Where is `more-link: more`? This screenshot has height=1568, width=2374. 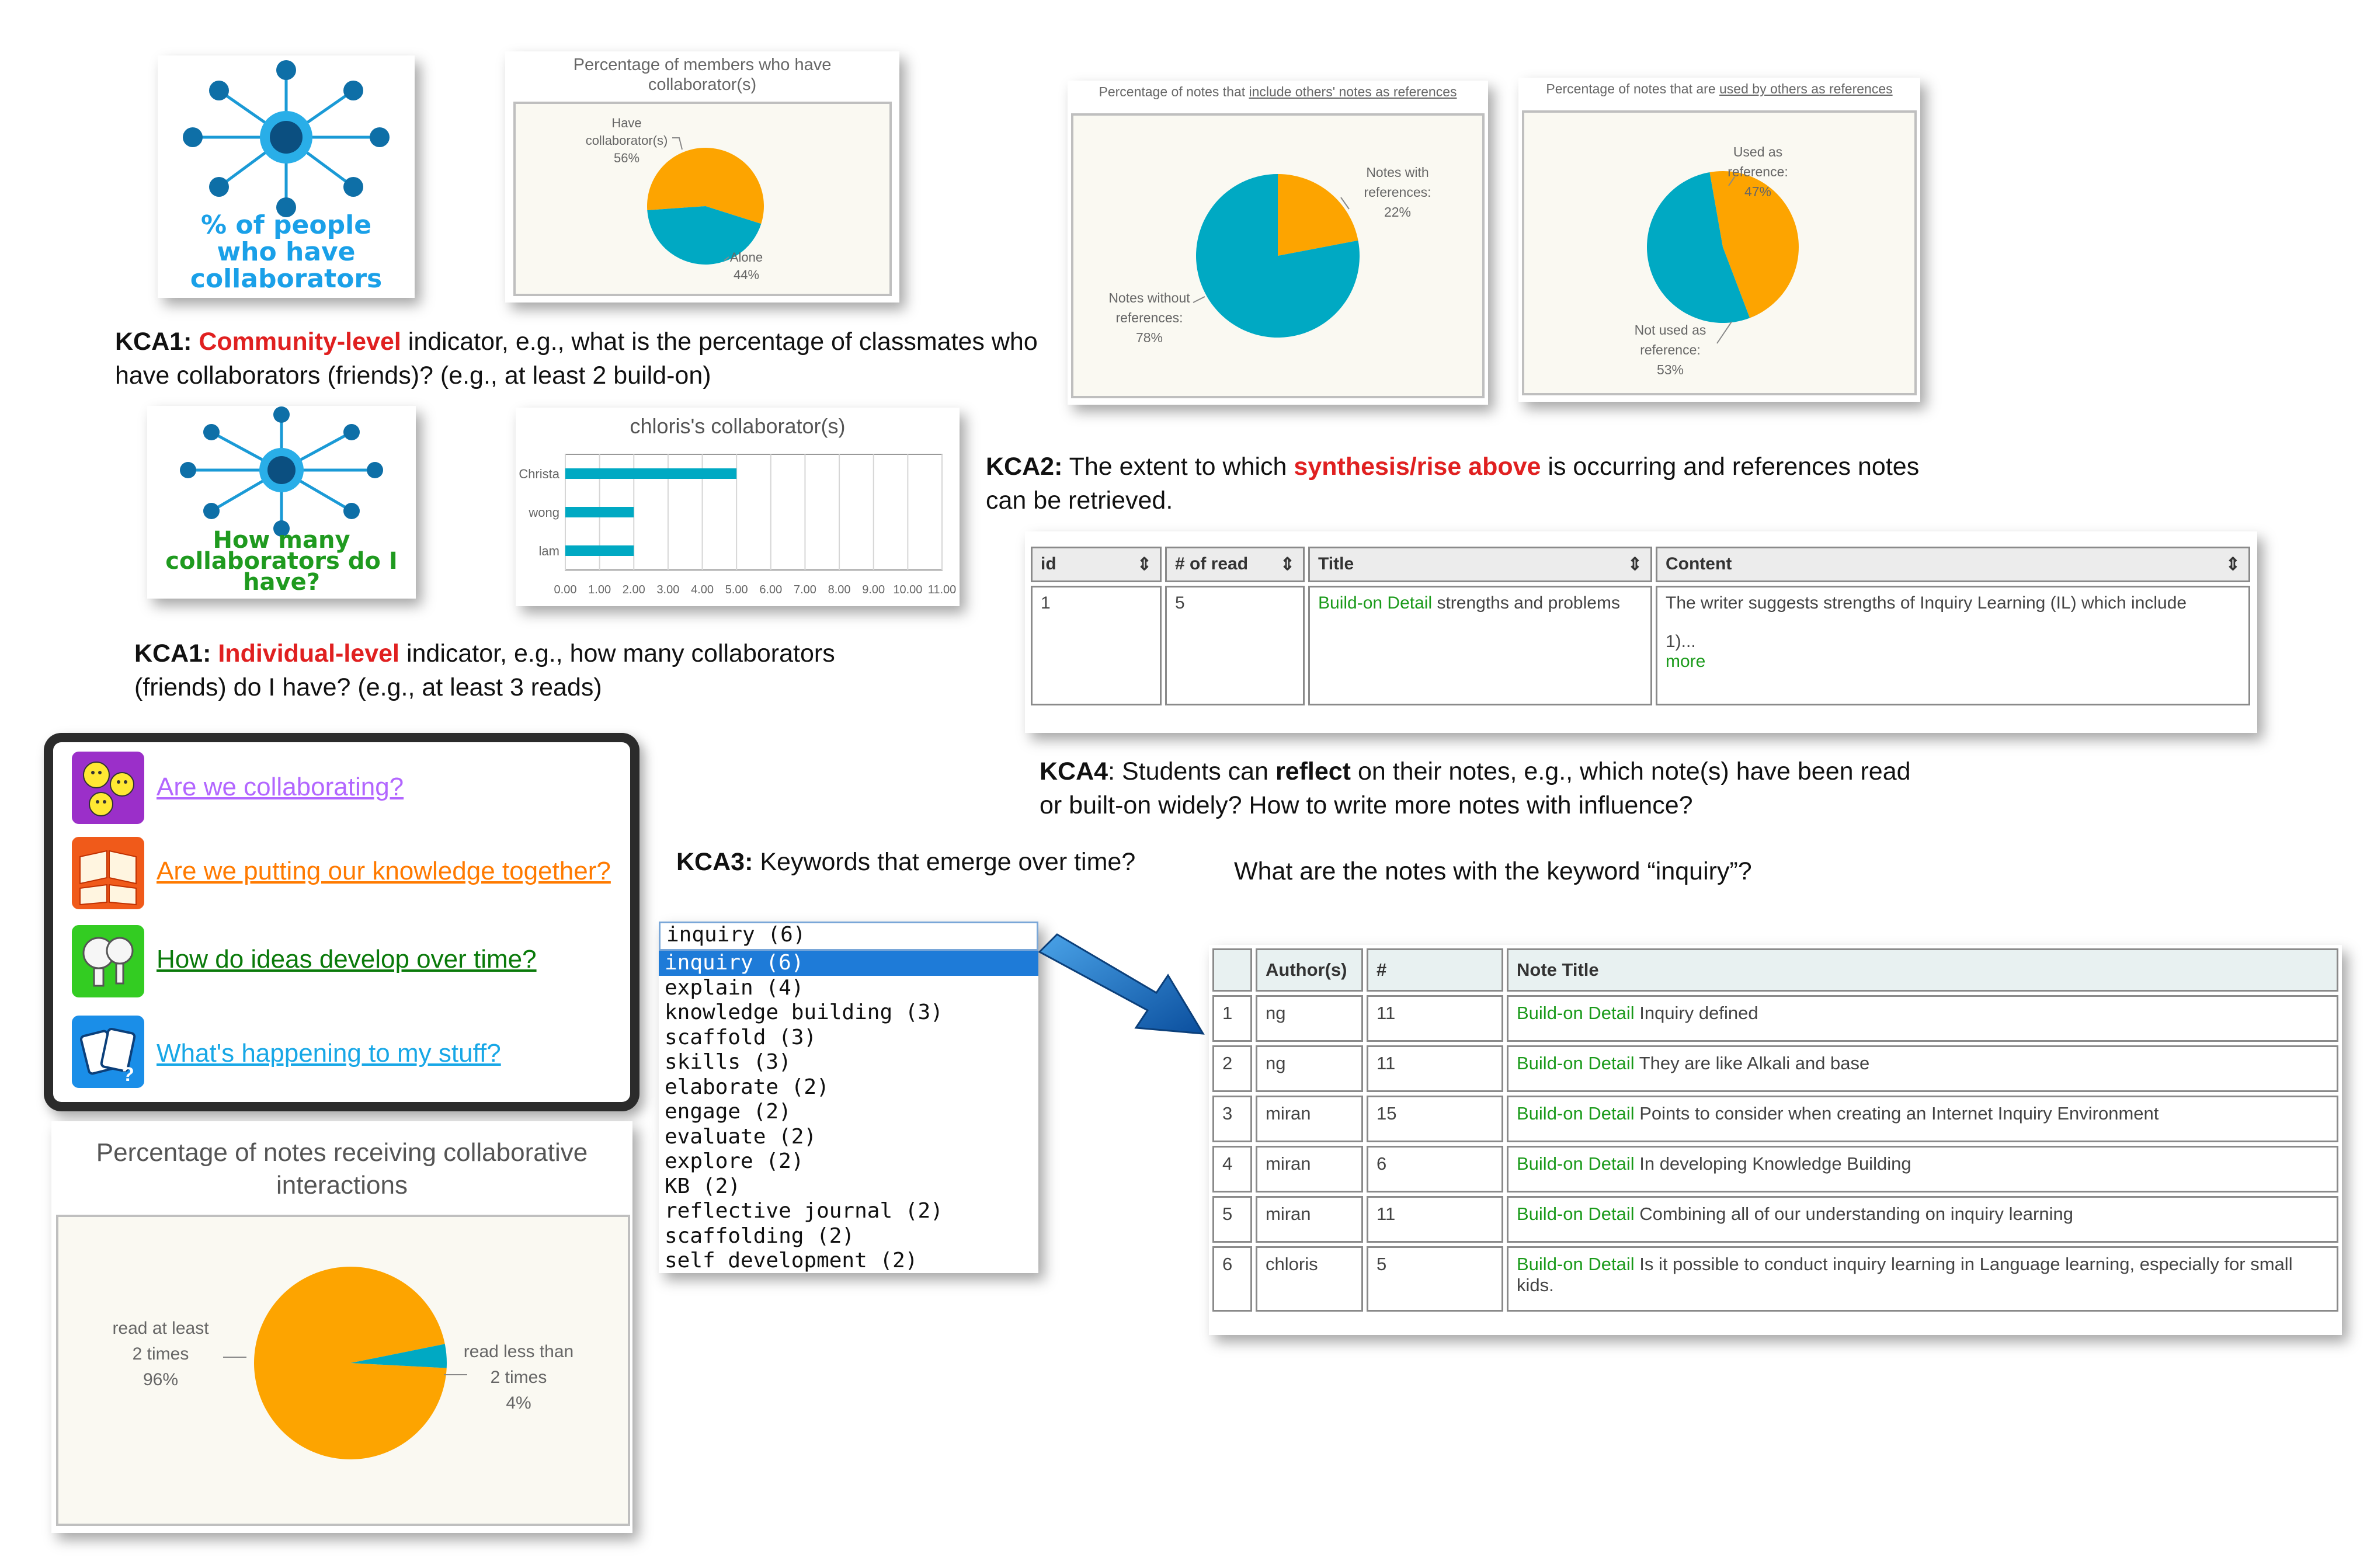 more-link: more is located at coordinates (1686, 662).